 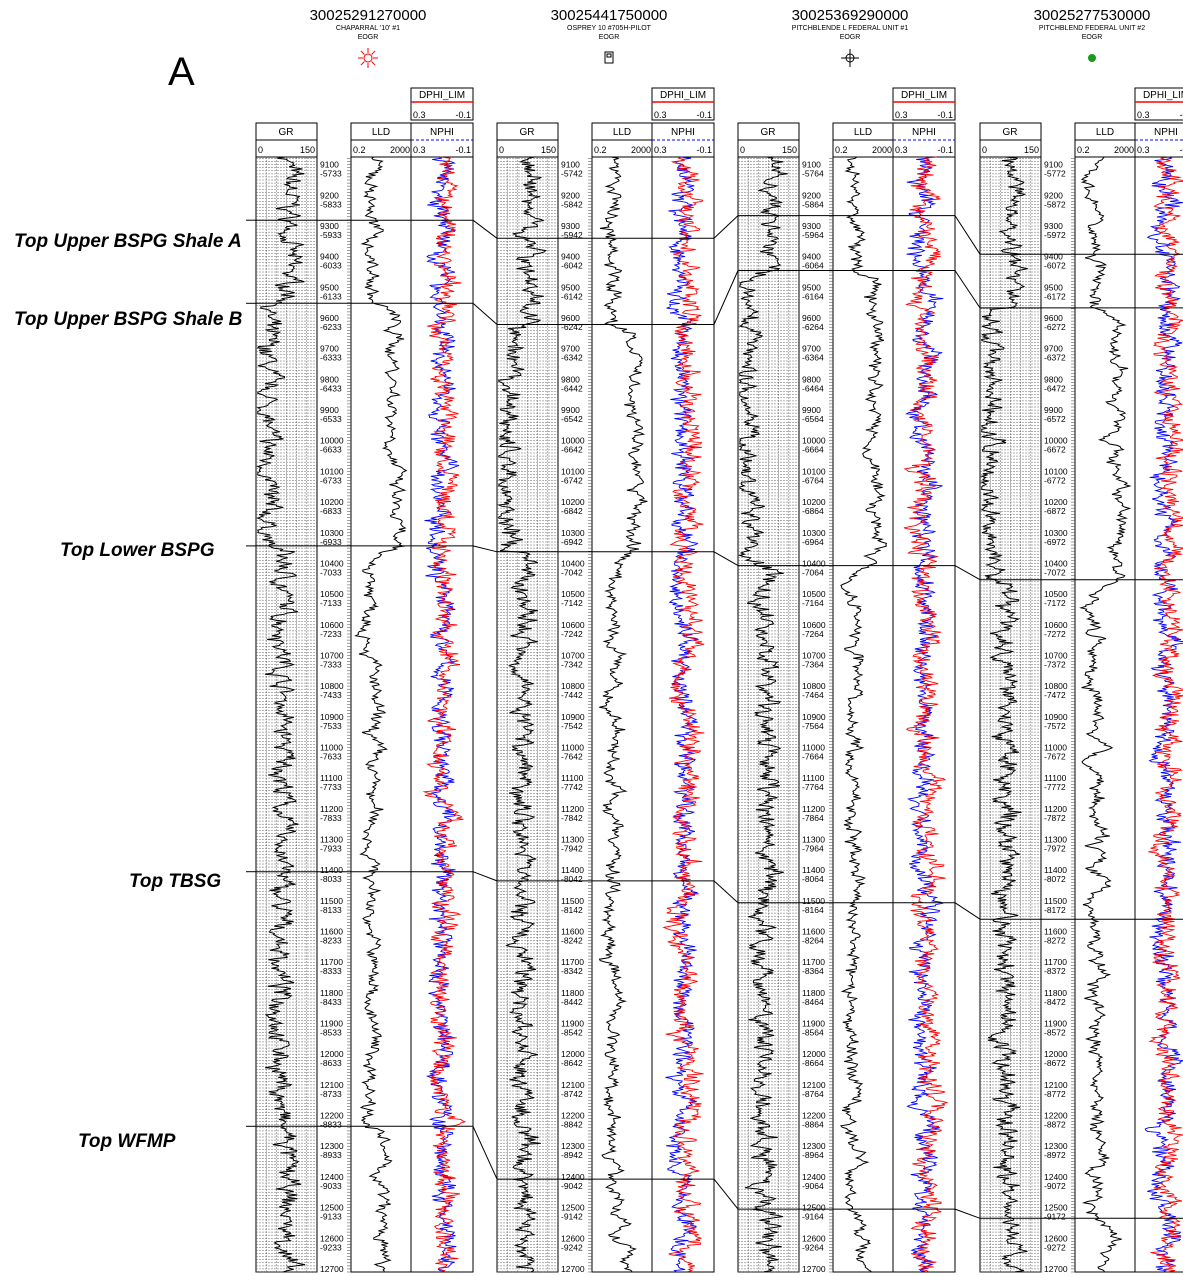 I want to click on tvdss-depth-label: -7464, so click(x=813, y=695).